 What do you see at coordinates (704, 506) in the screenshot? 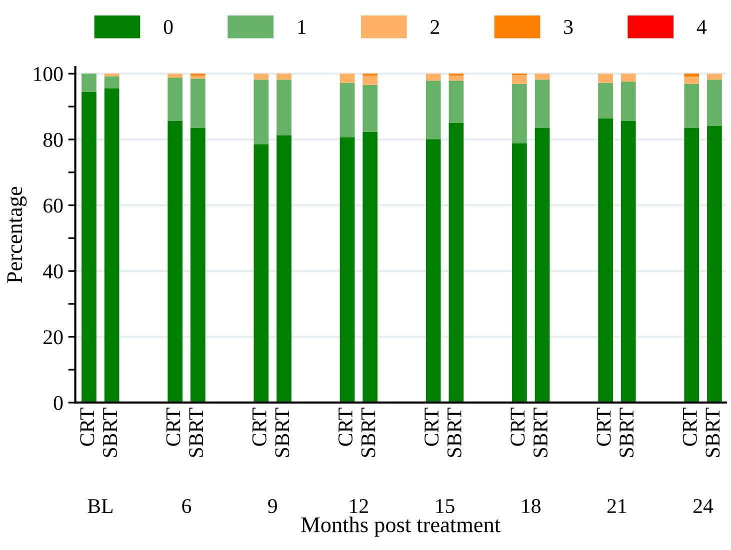
I see `text: 24` at bounding box center [704, 506].